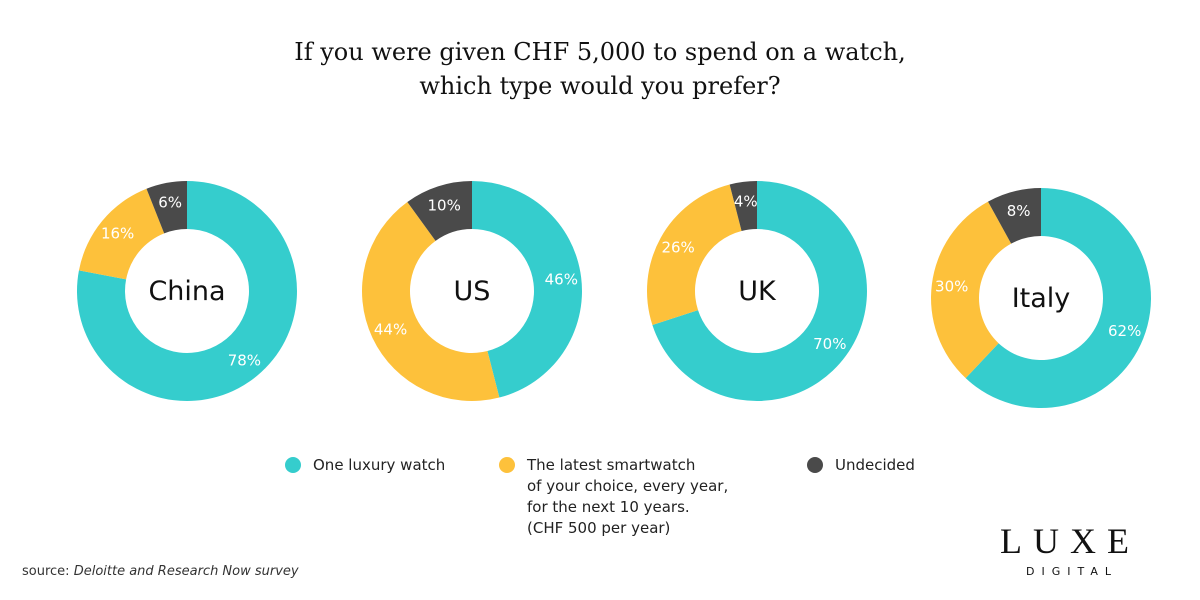  Describe the element at coordinates (117, 234) in the screenshot. I see `value-label: 16%` at that location.